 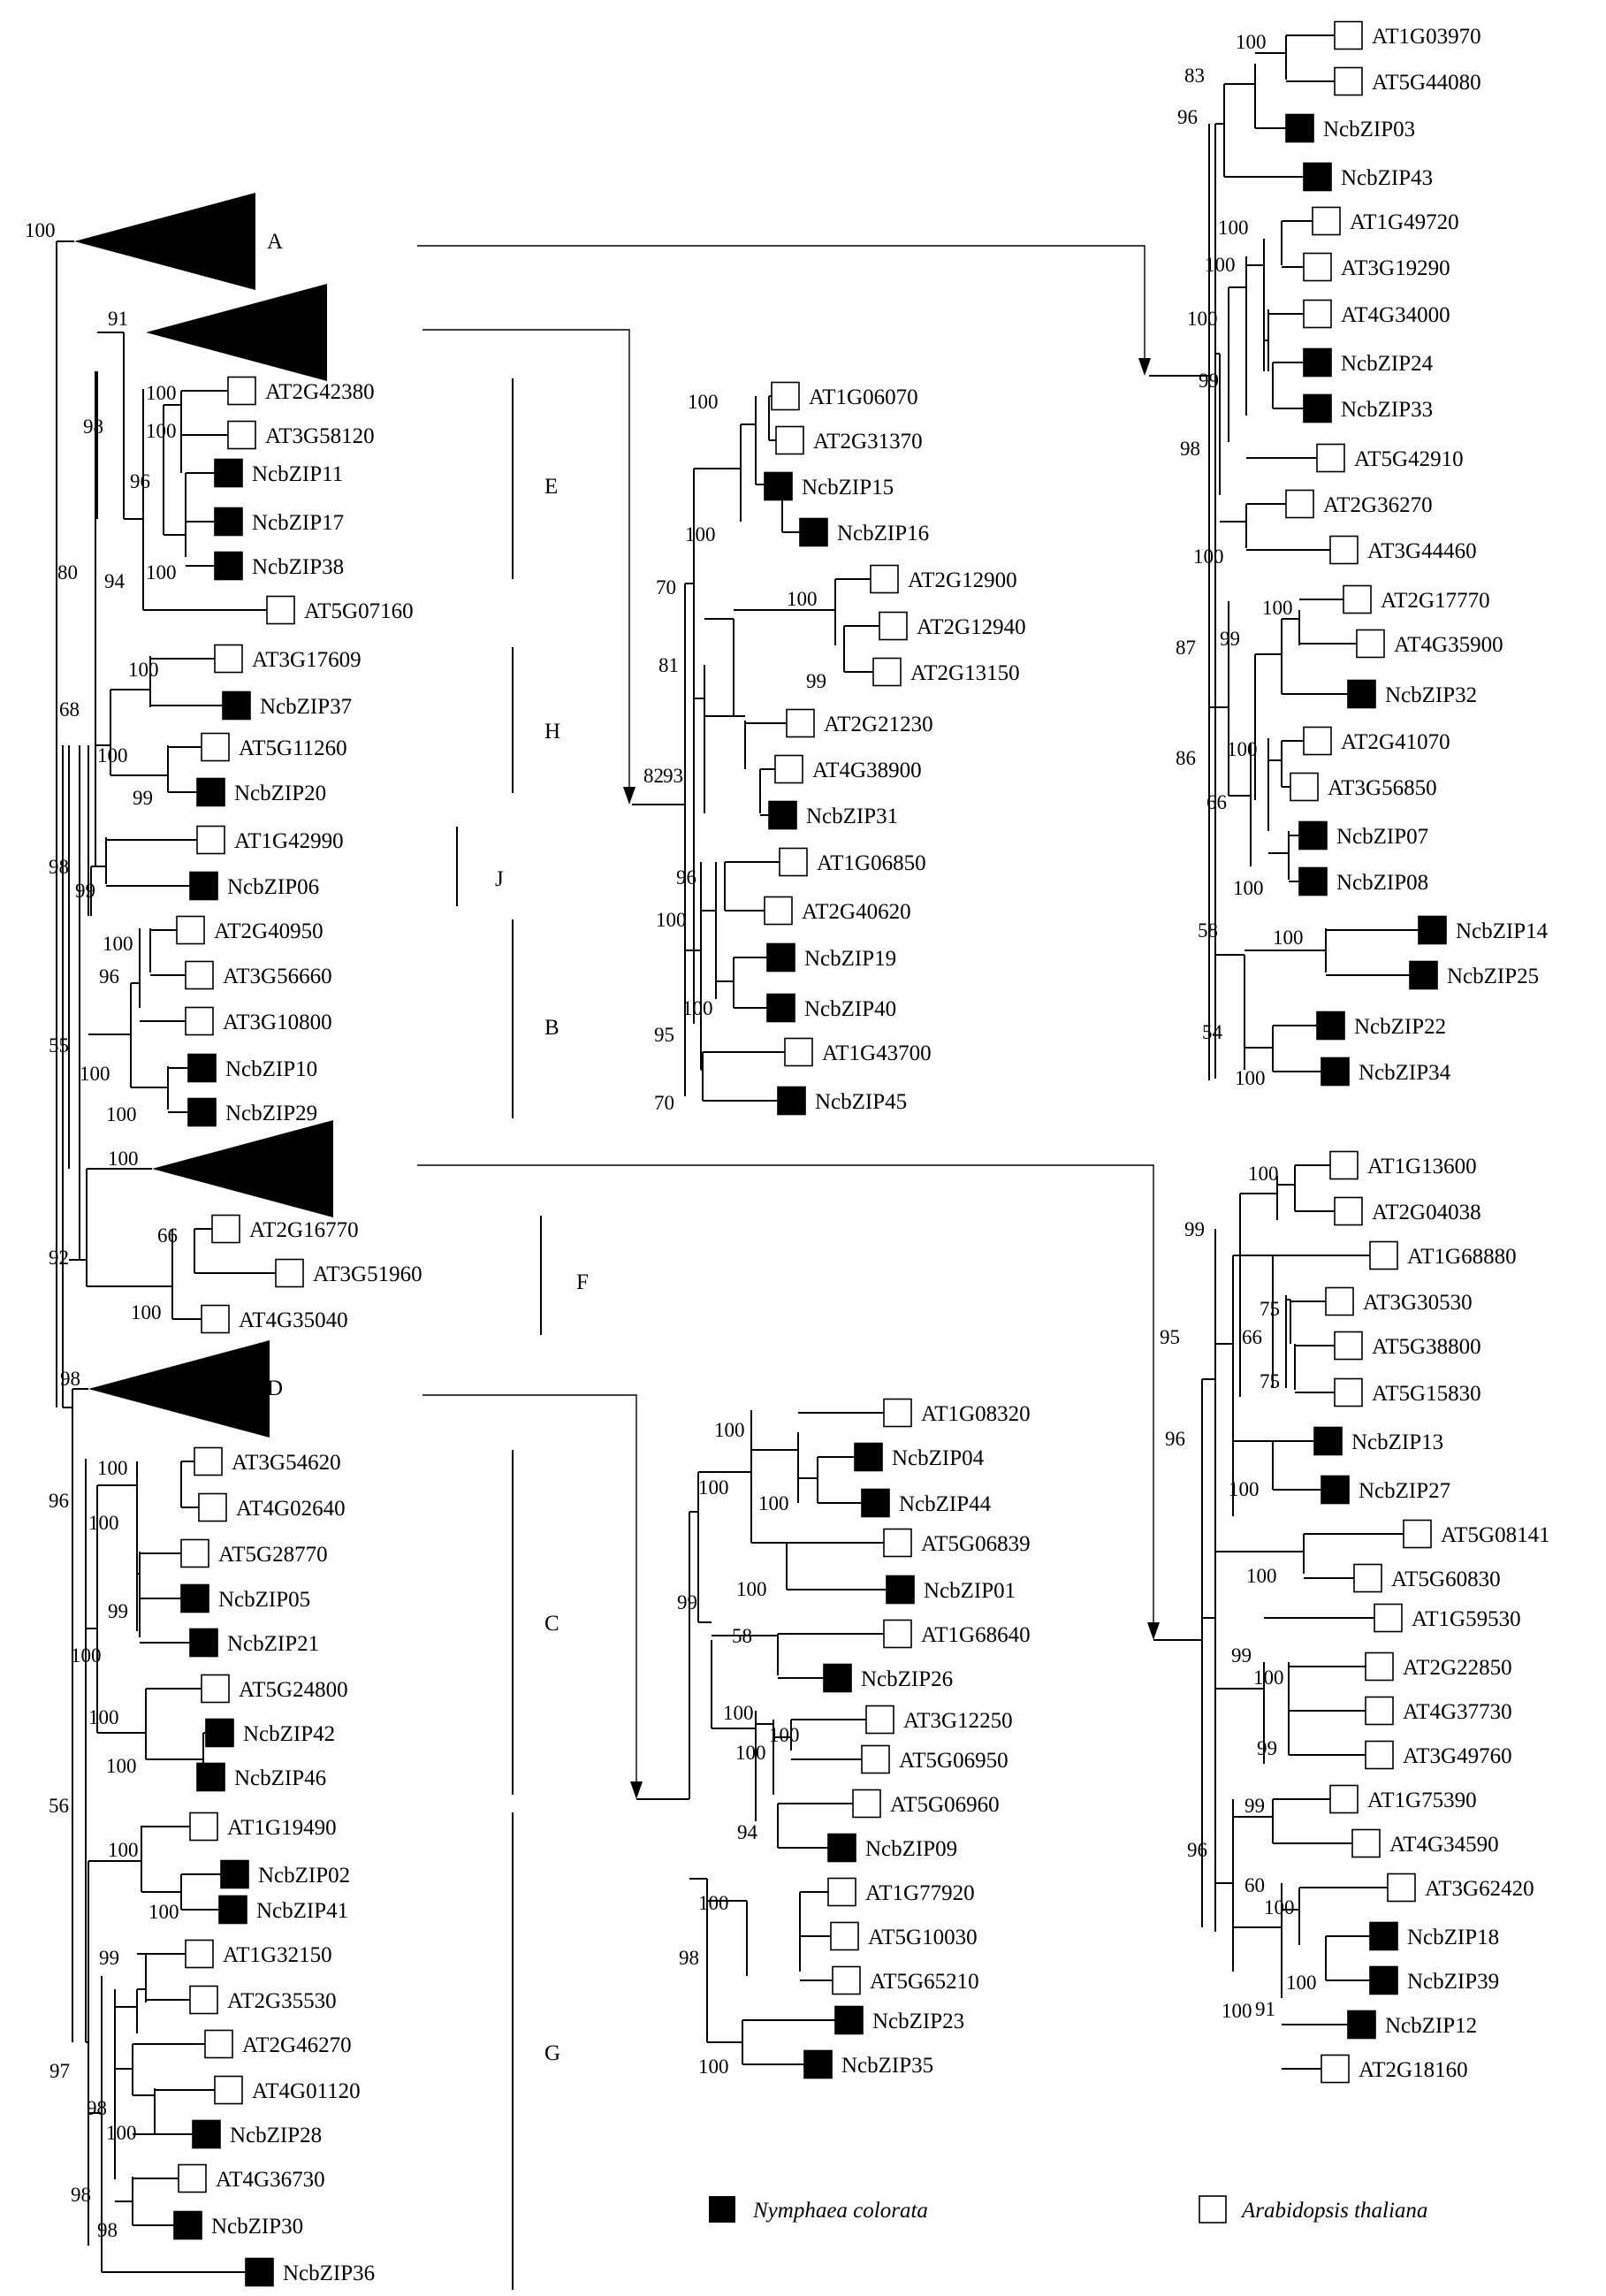 What do you see at coordinates (1170, 1337) in the screenshot?
I see `bootstrap-value: 95` at bounding box center [1170, 1337].